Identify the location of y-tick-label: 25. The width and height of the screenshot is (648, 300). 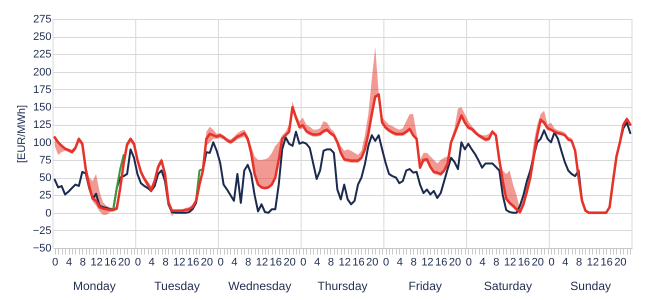
(45, 196).